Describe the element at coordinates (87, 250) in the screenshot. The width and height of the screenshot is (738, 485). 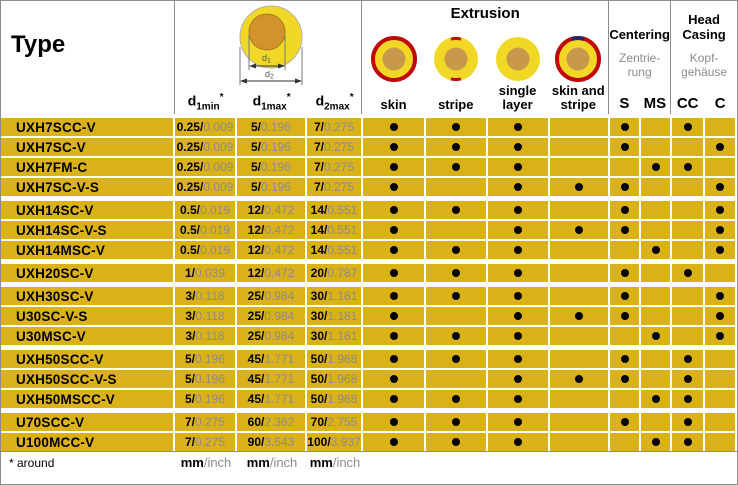
I see `row-type-cell: UXH14MSC-V` at that location.